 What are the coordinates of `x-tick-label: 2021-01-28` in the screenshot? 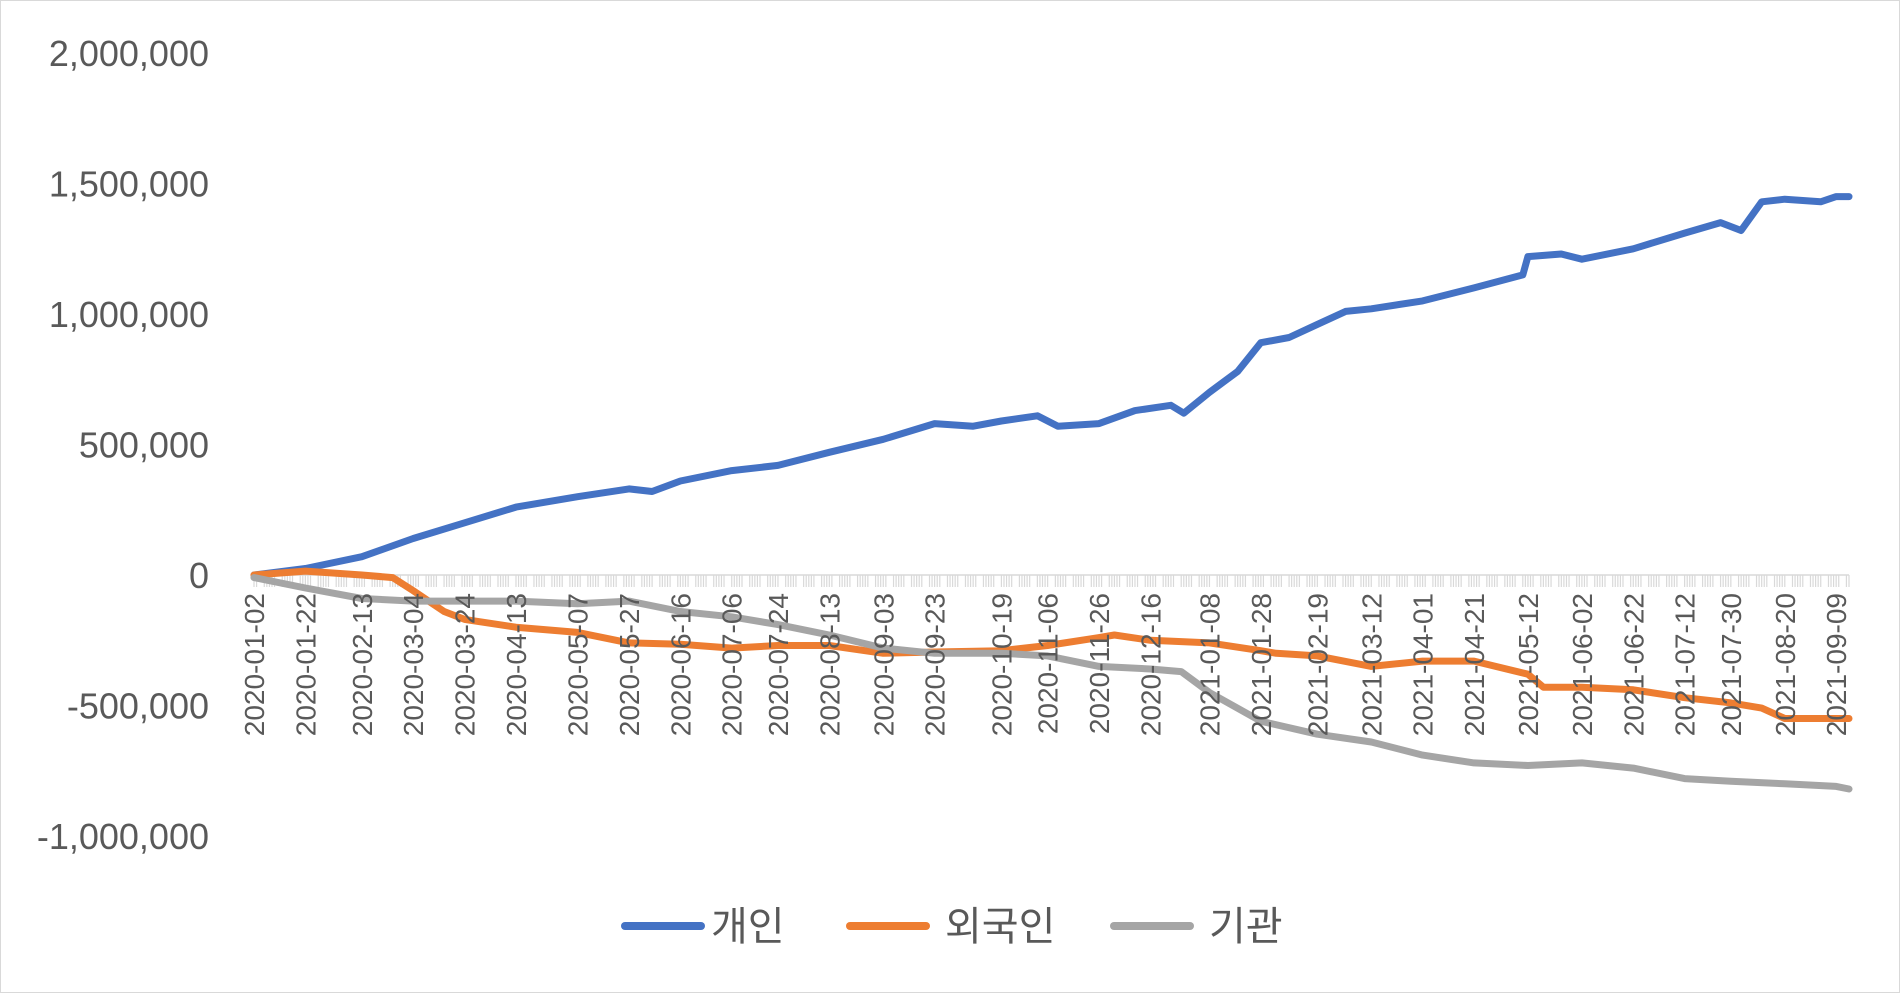 It's located at (1261, 664).